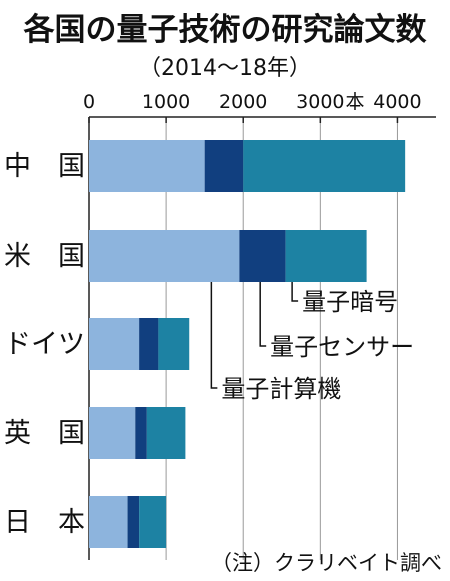 The width and height of the screenshot is (450, 581). I want to click on x-unit-label: 本, so click(355, 102).